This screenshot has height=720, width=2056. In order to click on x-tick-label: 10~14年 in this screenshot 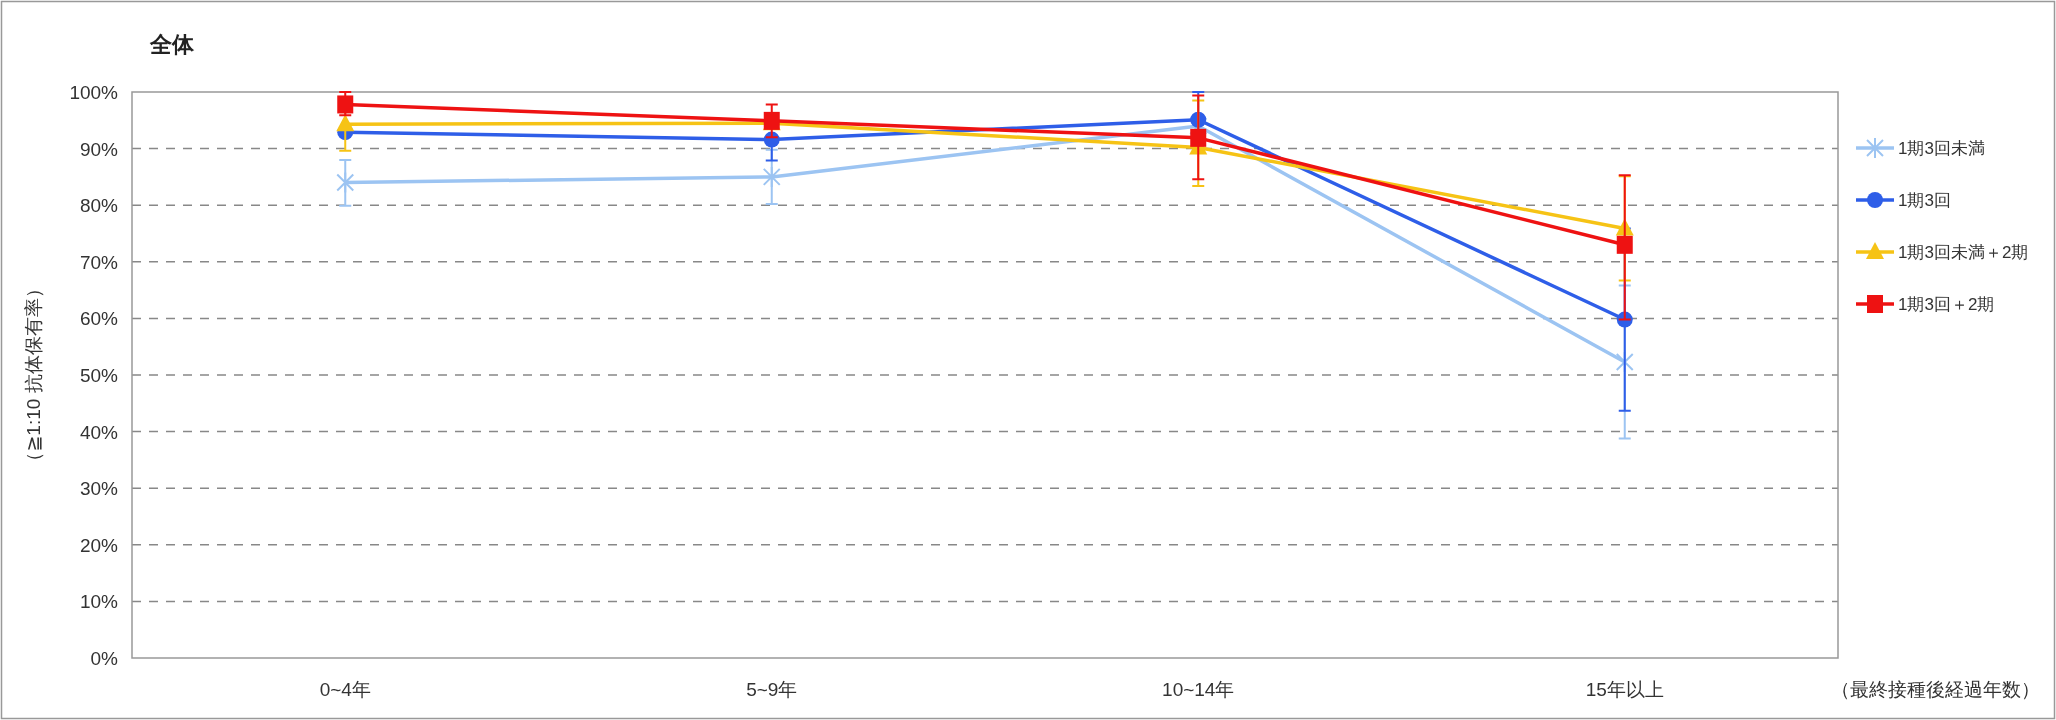, I will do `click(1198, 689)`.